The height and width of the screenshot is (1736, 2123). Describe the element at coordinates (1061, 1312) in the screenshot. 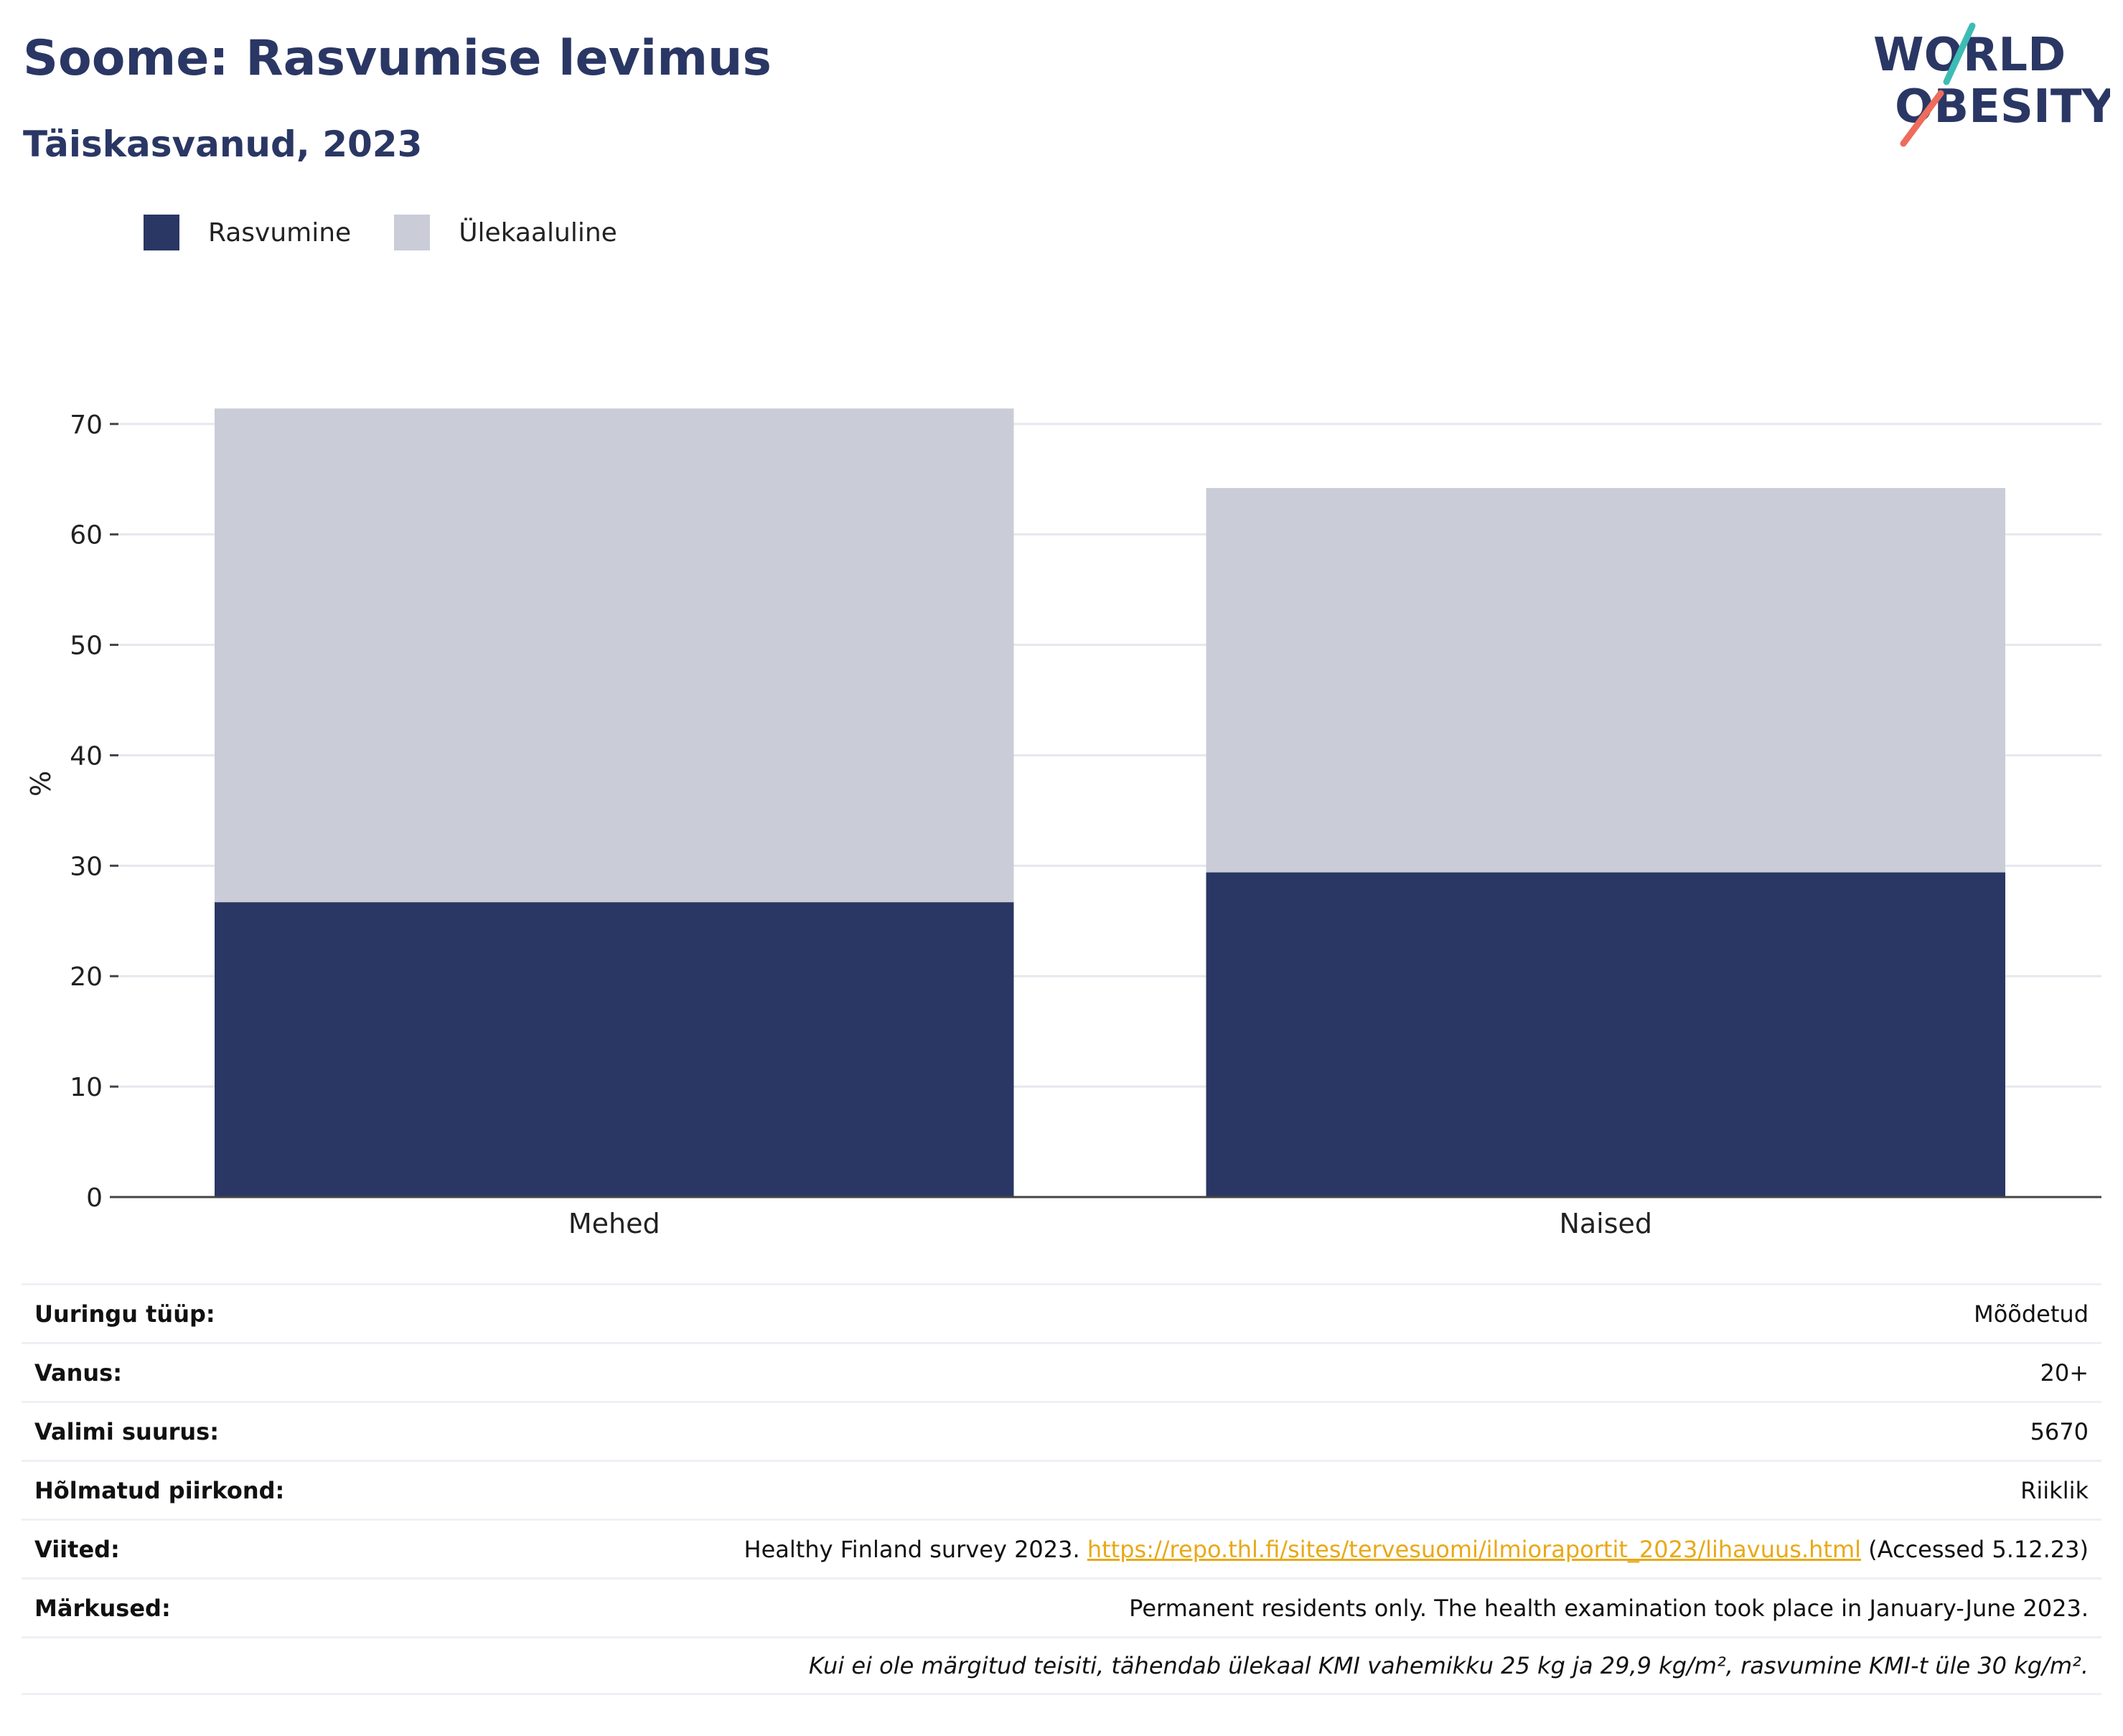

I see `info-row-survey-type: Uuringu tüüp: Mõõdetud` at that location.